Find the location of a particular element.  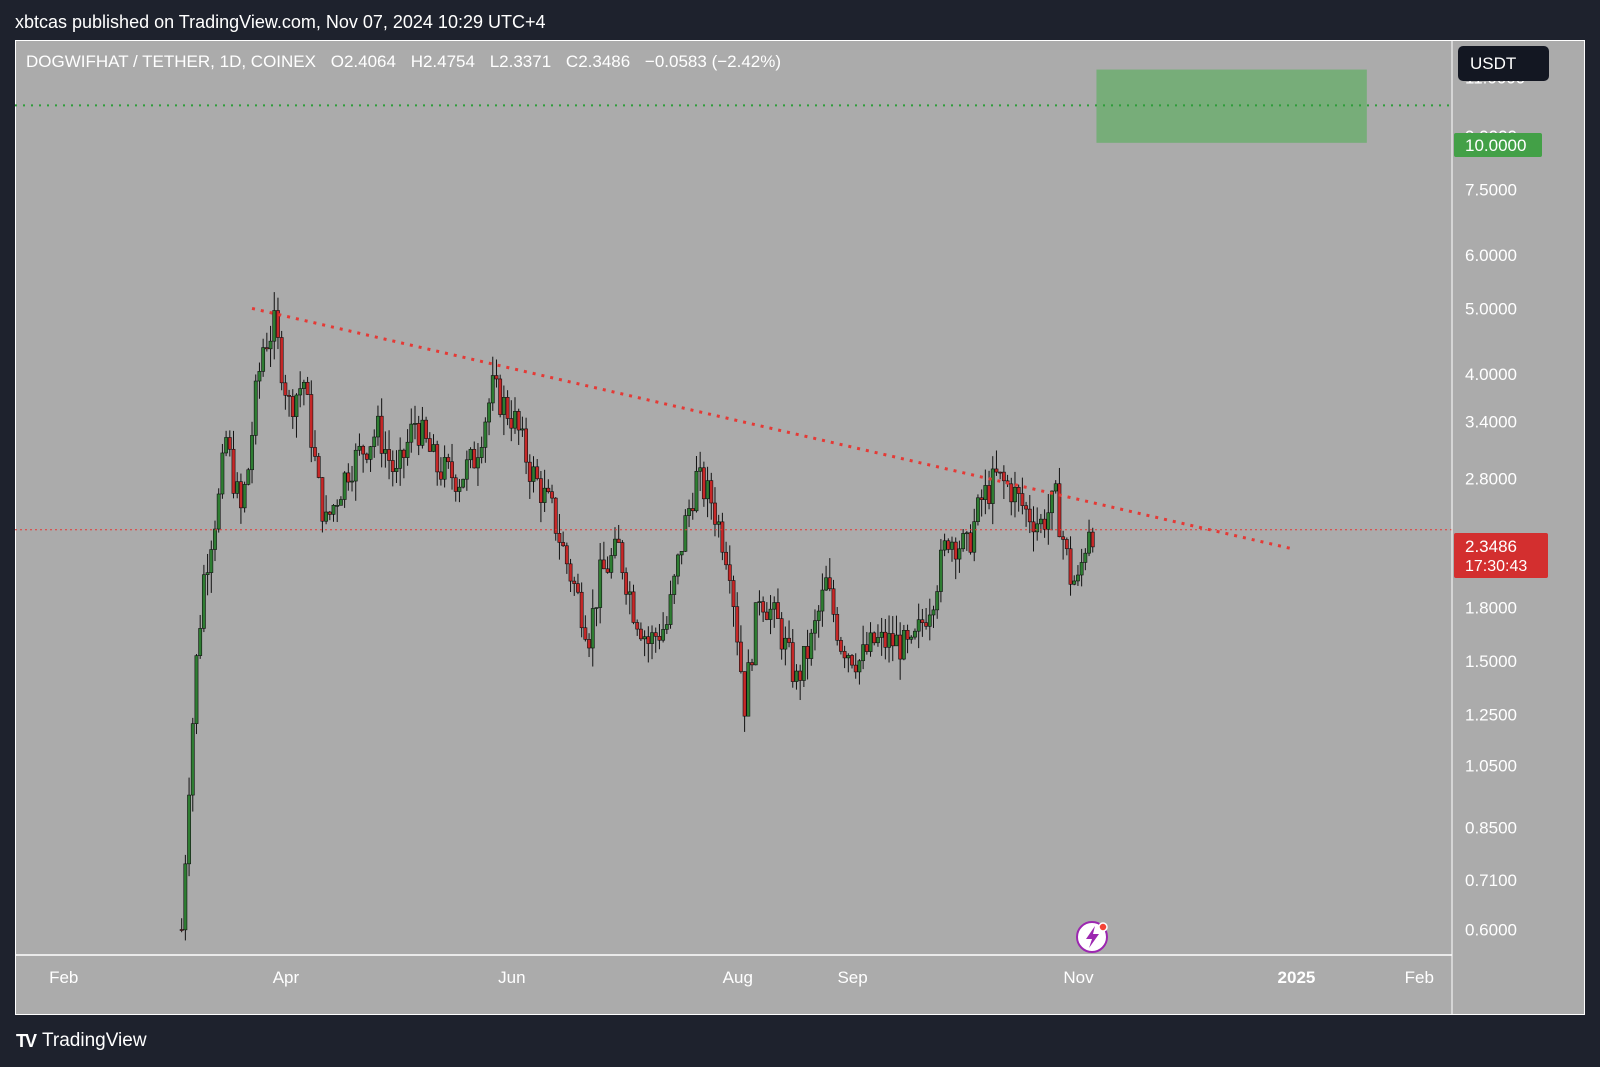

currency-button: USDT is located at coordinates (1503, 63).